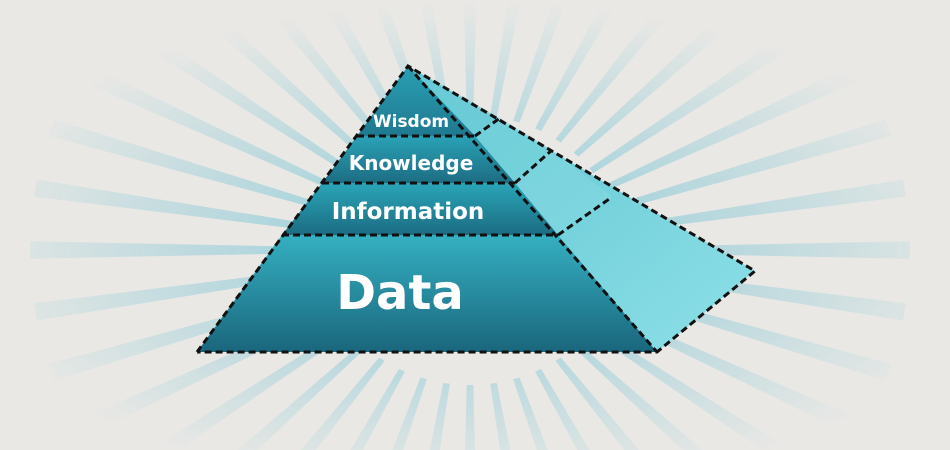  I want to click on label-wisdom: Wisdom, so click(411, 122).